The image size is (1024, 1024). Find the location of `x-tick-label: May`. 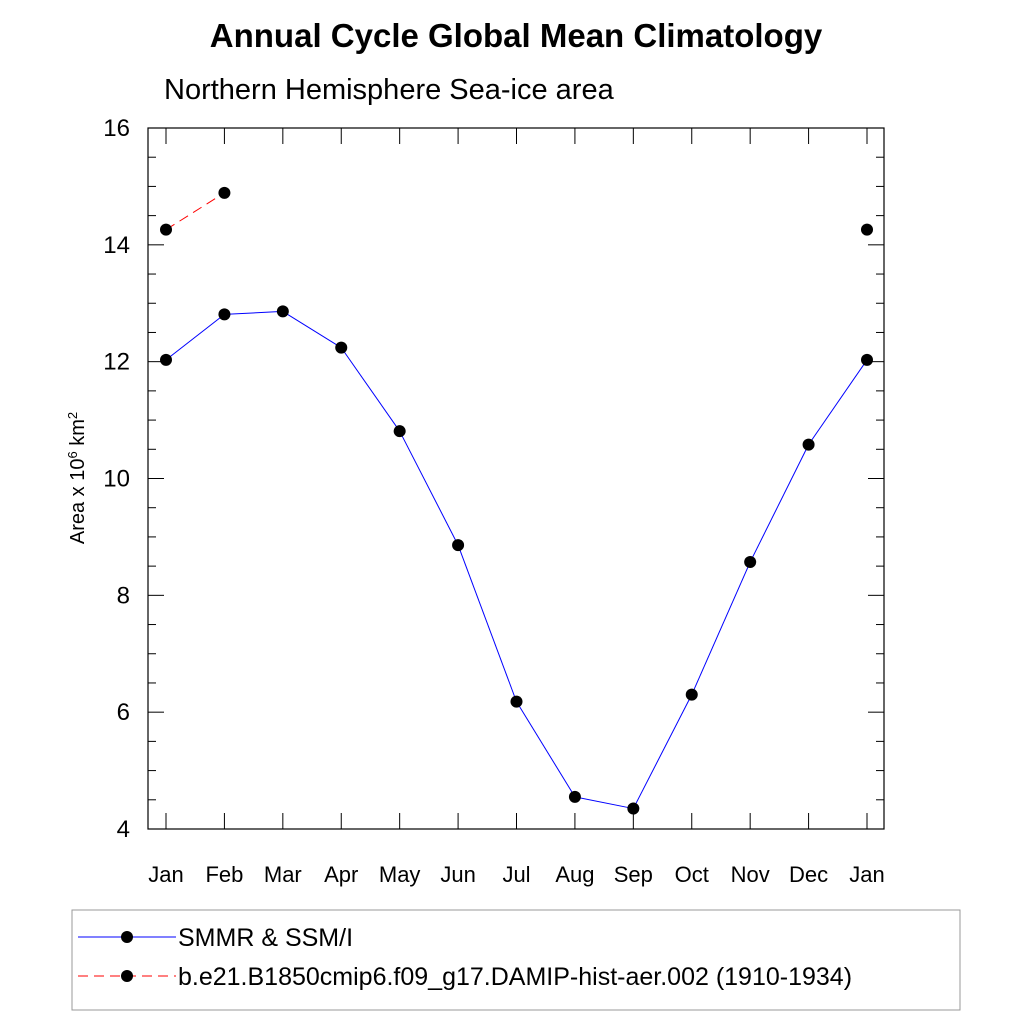

x-tick-label: May is located at coordinates (400, 874).